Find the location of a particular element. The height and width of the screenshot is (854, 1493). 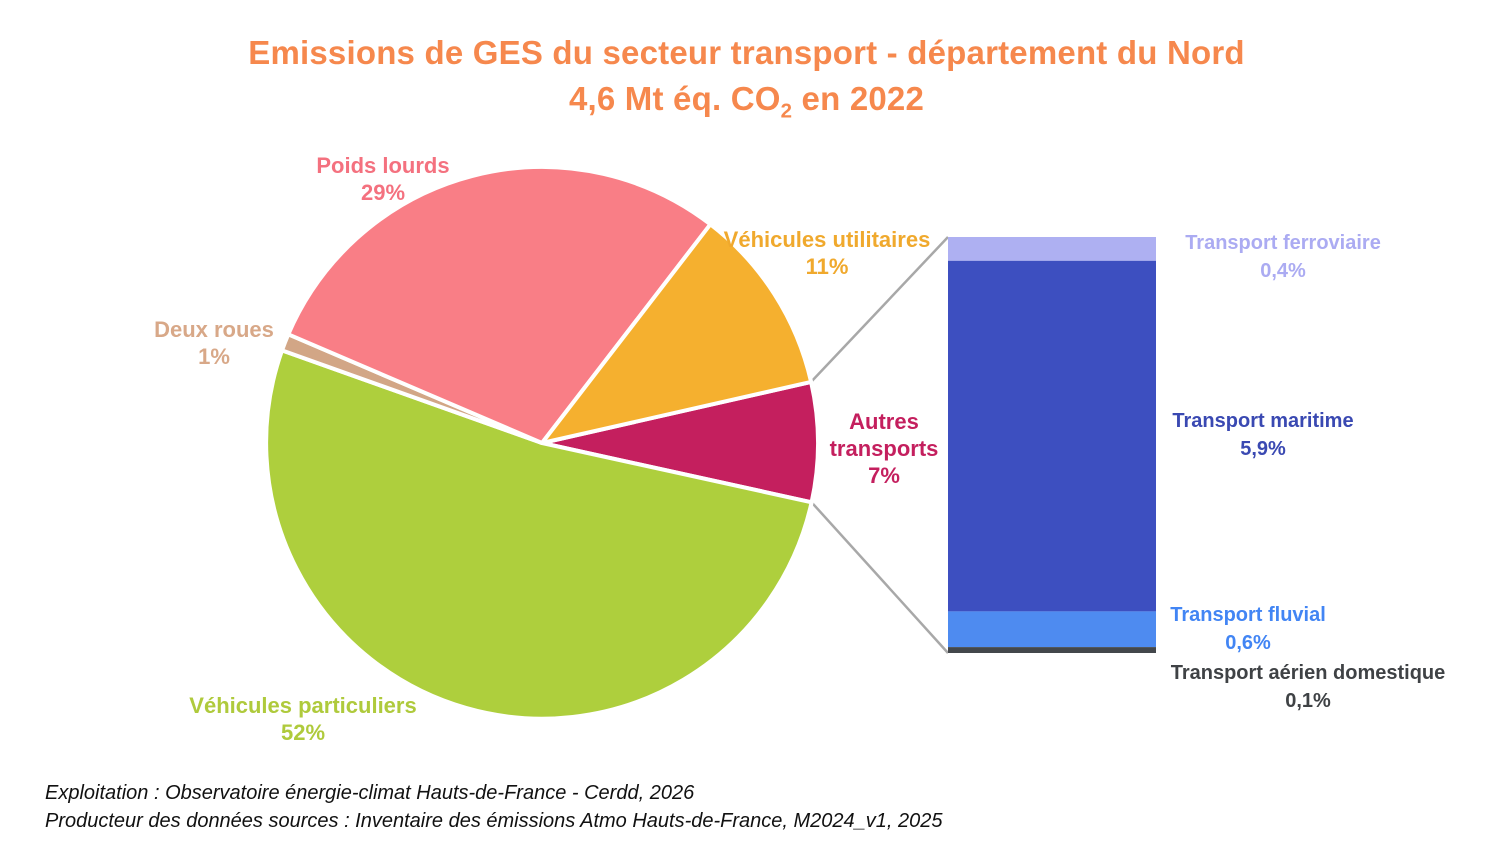

pie-label-poids-lourds: Poids lourds 29% is located at coordinates (383, 179).